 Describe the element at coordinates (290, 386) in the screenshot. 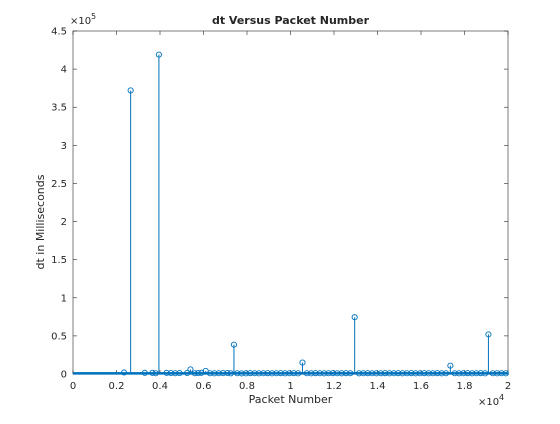

I see `x-tick-label: 1` at that location.